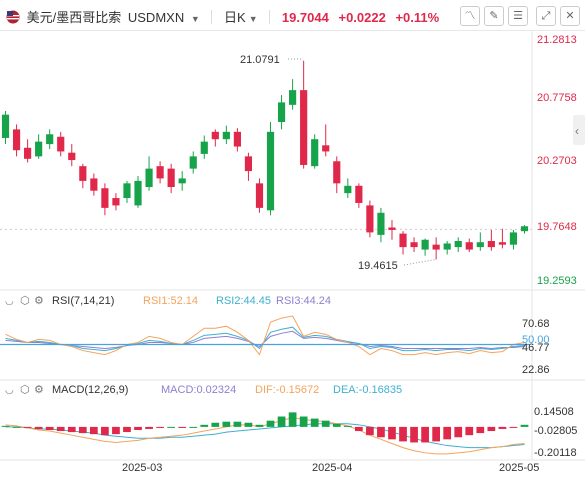  Describe the element at coordinates (367, 390) in the screenshot. I see `dea-value: DEA:-0.16835` at that location.